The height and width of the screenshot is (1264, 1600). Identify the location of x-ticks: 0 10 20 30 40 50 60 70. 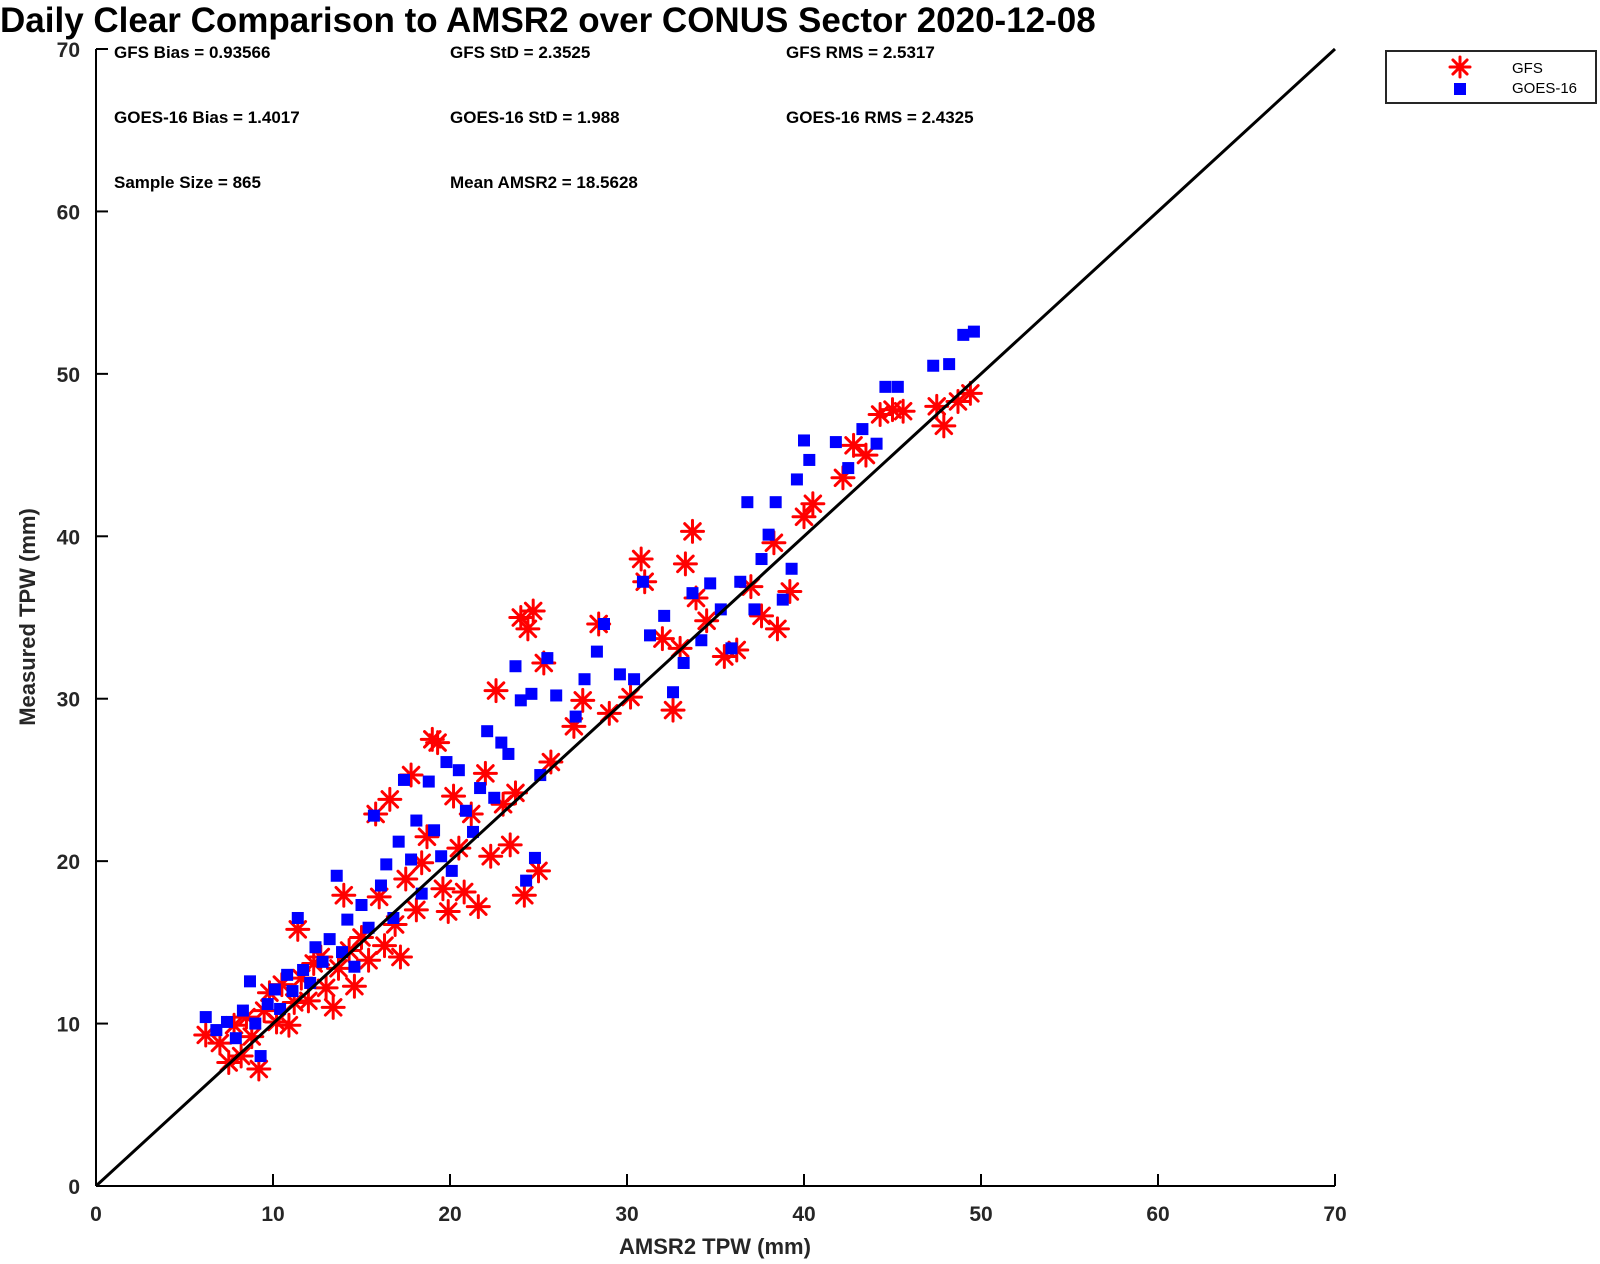
(718, 1200).